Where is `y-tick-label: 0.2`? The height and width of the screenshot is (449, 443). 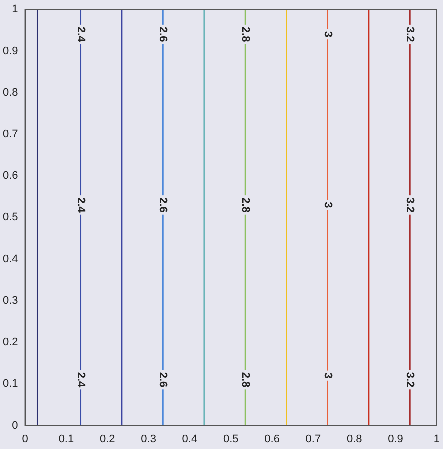 y-tick-label: 0.2 is located at coordinates (10, 342).